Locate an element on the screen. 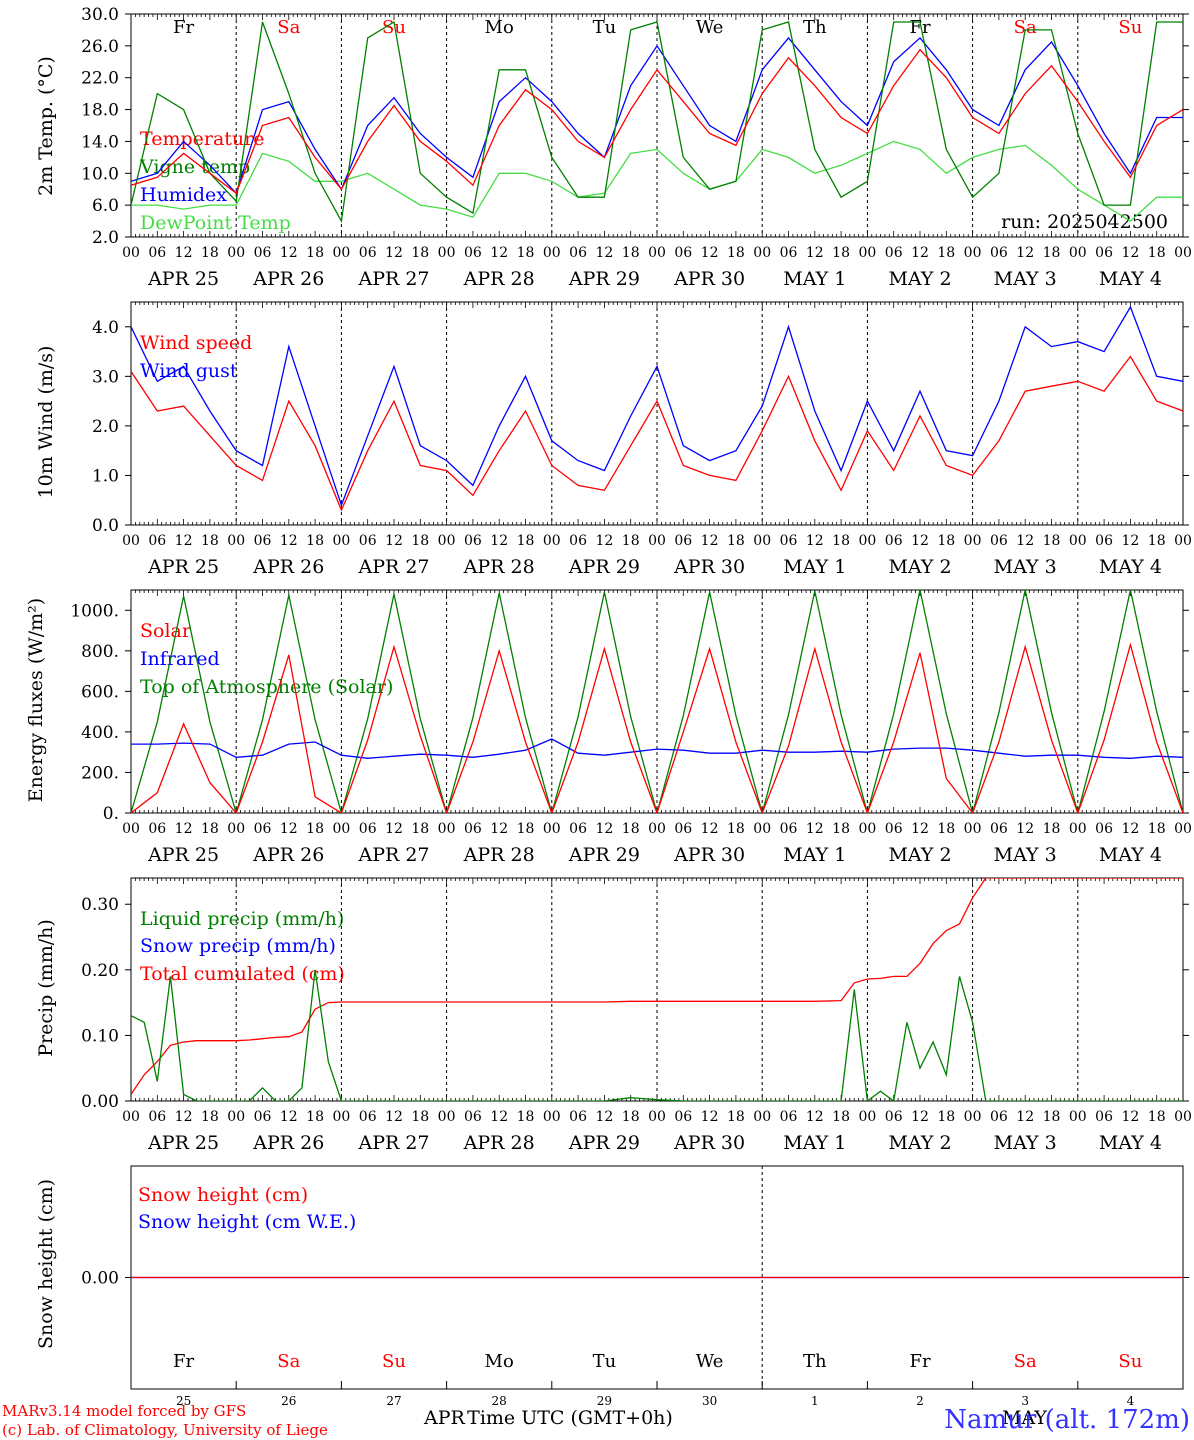 Image resolution: width=1194 pixels, height=1440 pixels. snow-y-label: Snow height (cm) is located at coordinates (46, 1264).